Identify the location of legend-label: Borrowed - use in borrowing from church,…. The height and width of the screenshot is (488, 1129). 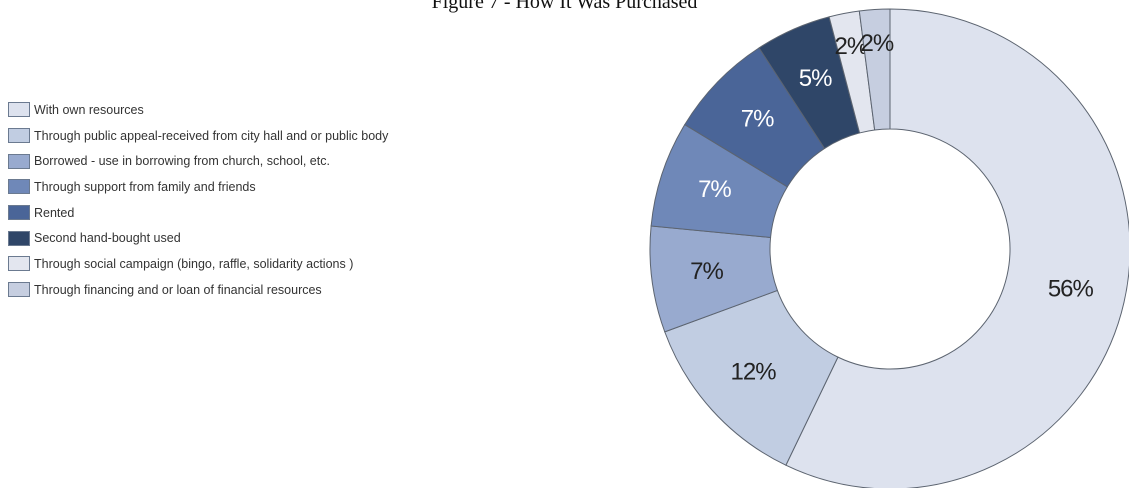
(182, 161).